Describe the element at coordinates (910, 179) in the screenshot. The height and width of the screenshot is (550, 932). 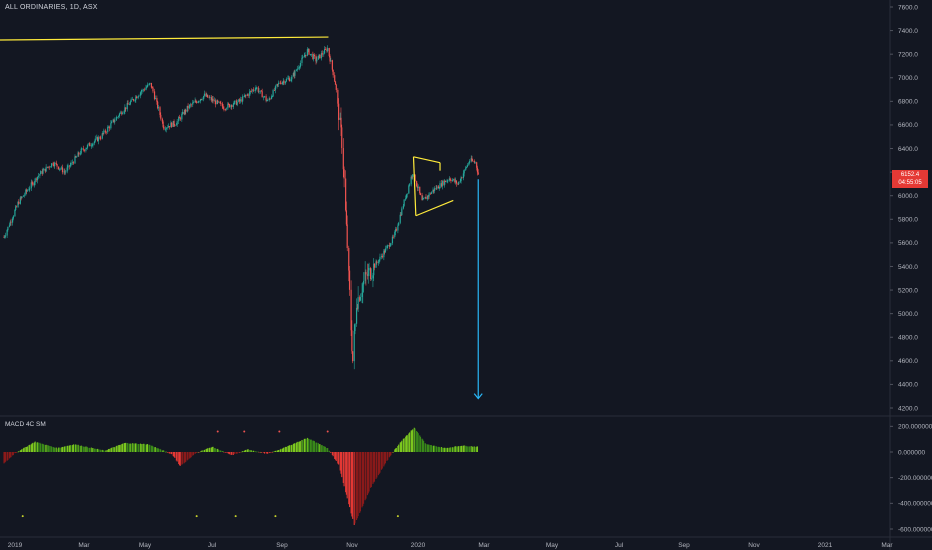
I see `last-price-label: 6152.4 04:55:05` at that location.